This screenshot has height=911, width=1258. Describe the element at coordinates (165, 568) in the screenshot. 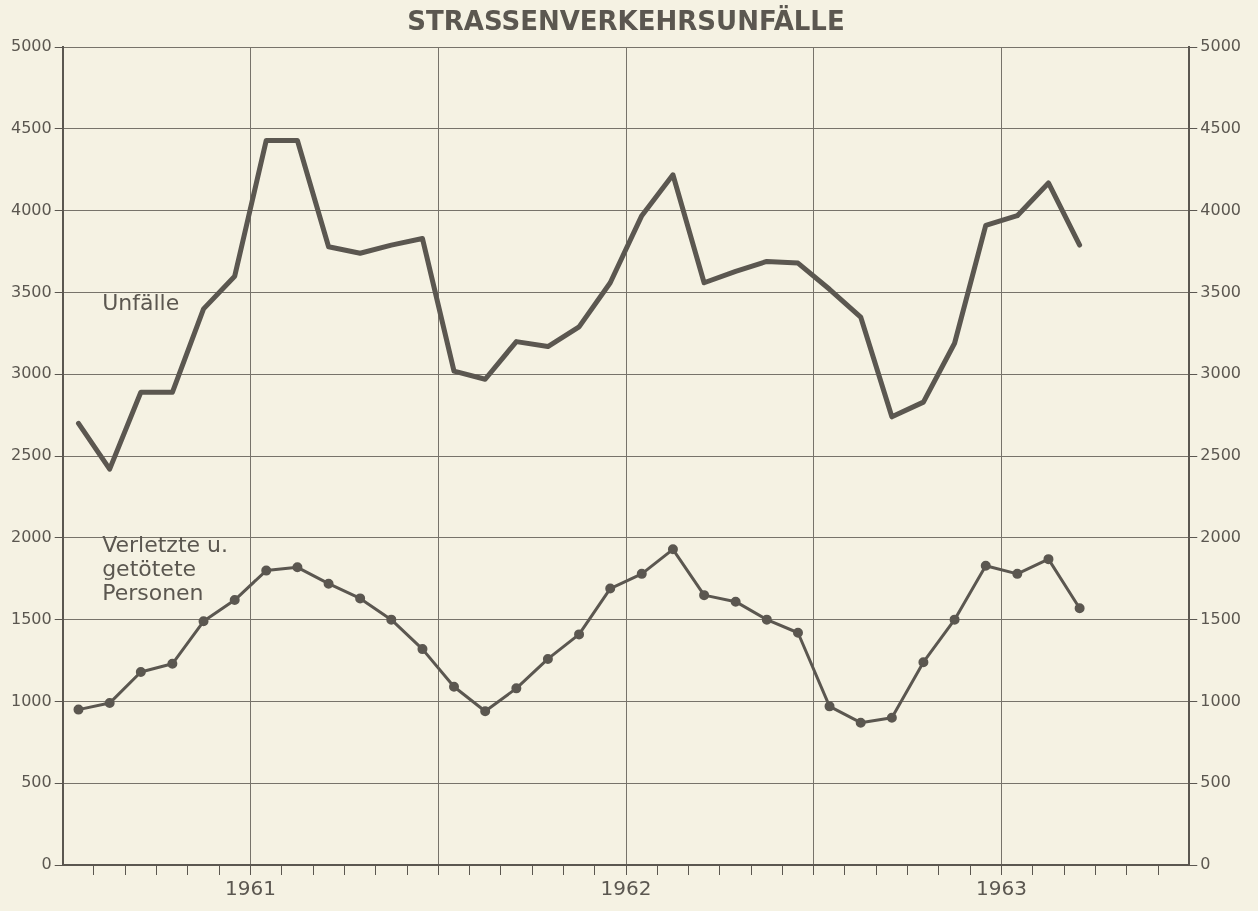

I see `series-label: Verletzte u. getötete Personen` at that location.